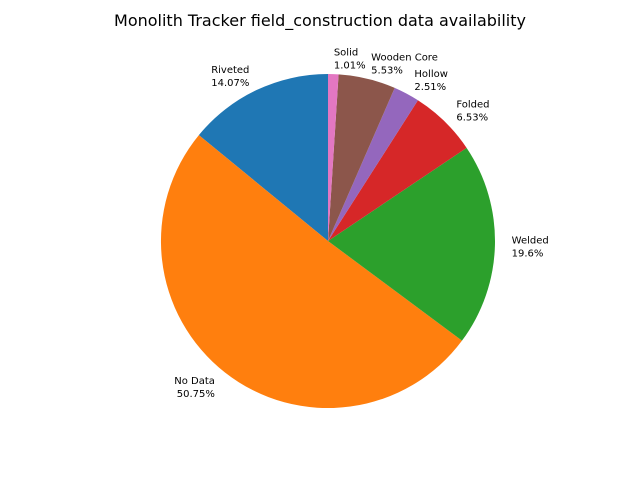 The width and height of the screenshot is (640, 480). I want to click on slice-percent-label: 5.53%, so click(387, 70).